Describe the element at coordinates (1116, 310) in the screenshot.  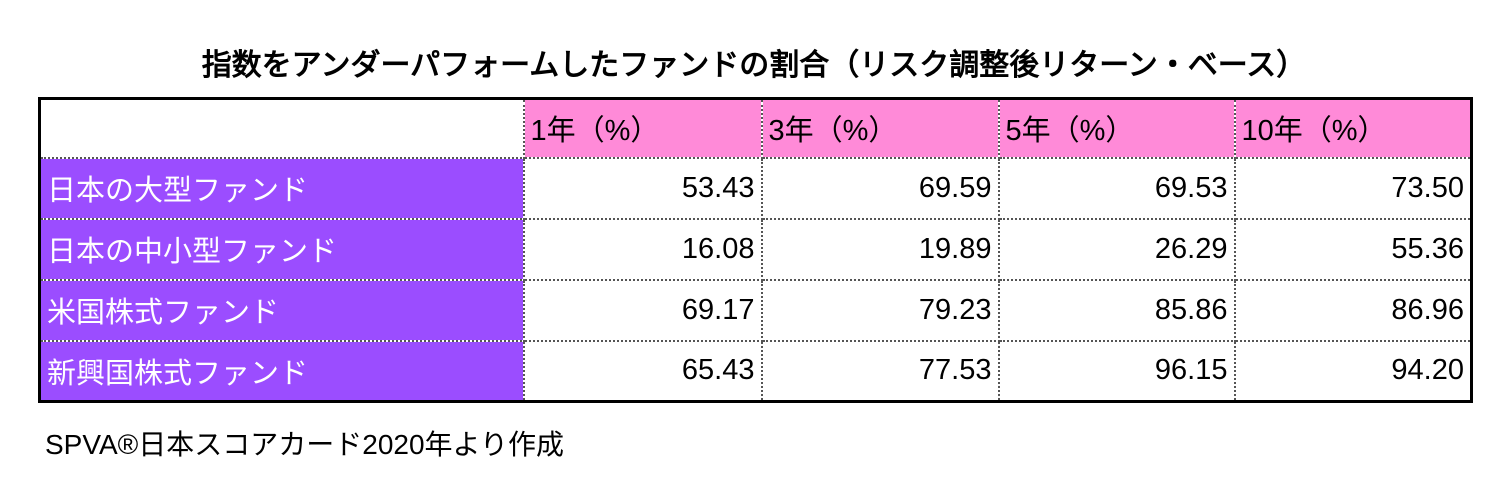
I see `cell: 85.86` at that location.